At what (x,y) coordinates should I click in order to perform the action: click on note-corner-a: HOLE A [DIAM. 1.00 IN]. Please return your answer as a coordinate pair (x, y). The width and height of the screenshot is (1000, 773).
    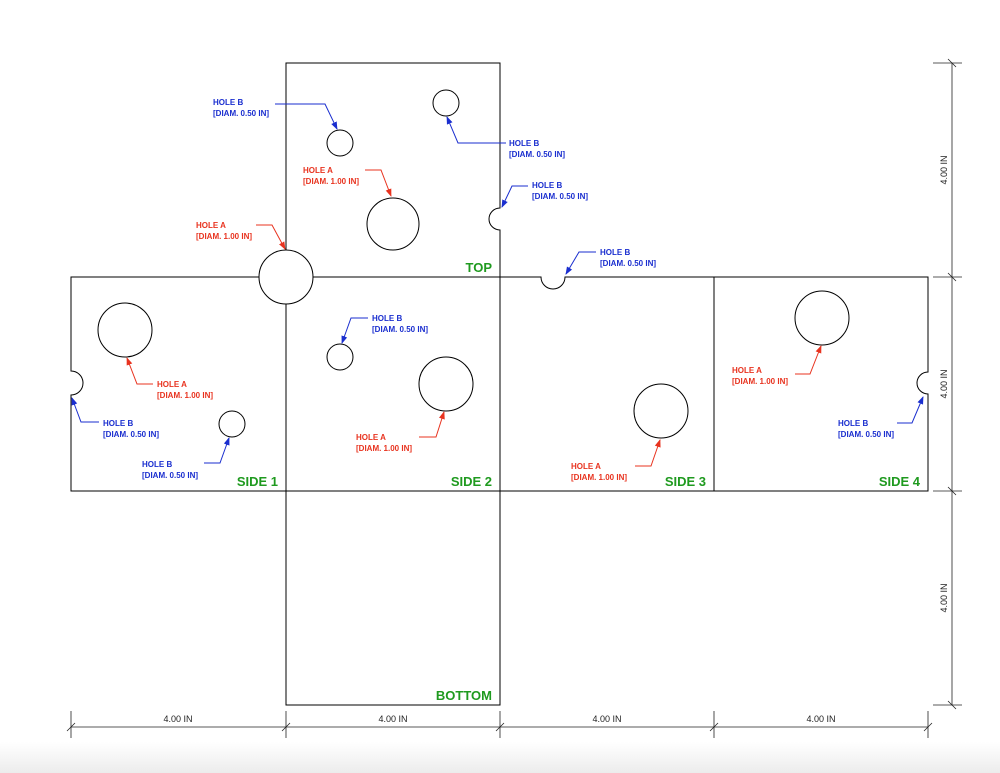
    Looking at the image, I should click on (224, 231).